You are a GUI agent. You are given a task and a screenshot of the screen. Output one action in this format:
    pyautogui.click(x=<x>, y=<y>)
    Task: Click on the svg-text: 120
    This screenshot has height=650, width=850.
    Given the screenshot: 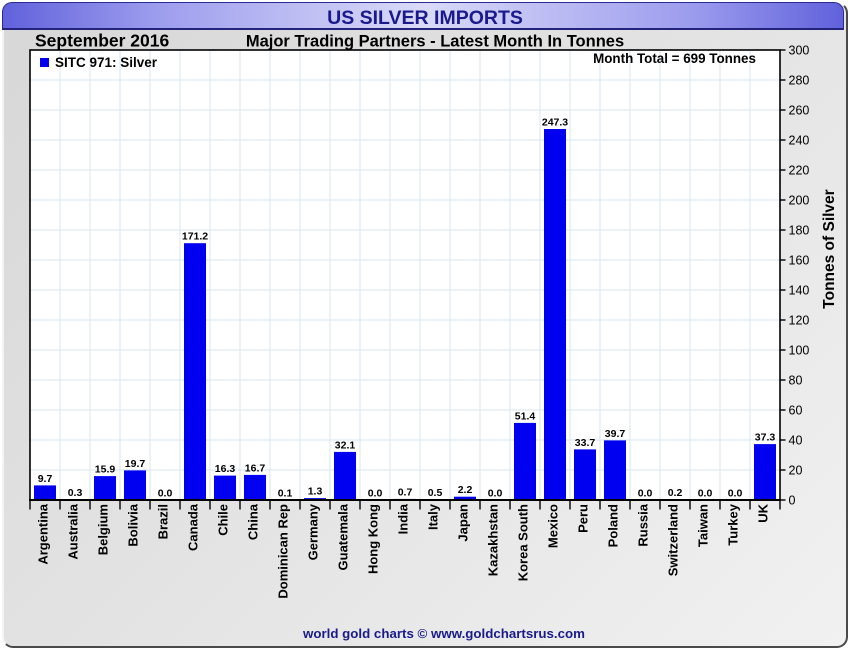 What is the action you would take?
    pyautogui.click(x=799, y=321)
    